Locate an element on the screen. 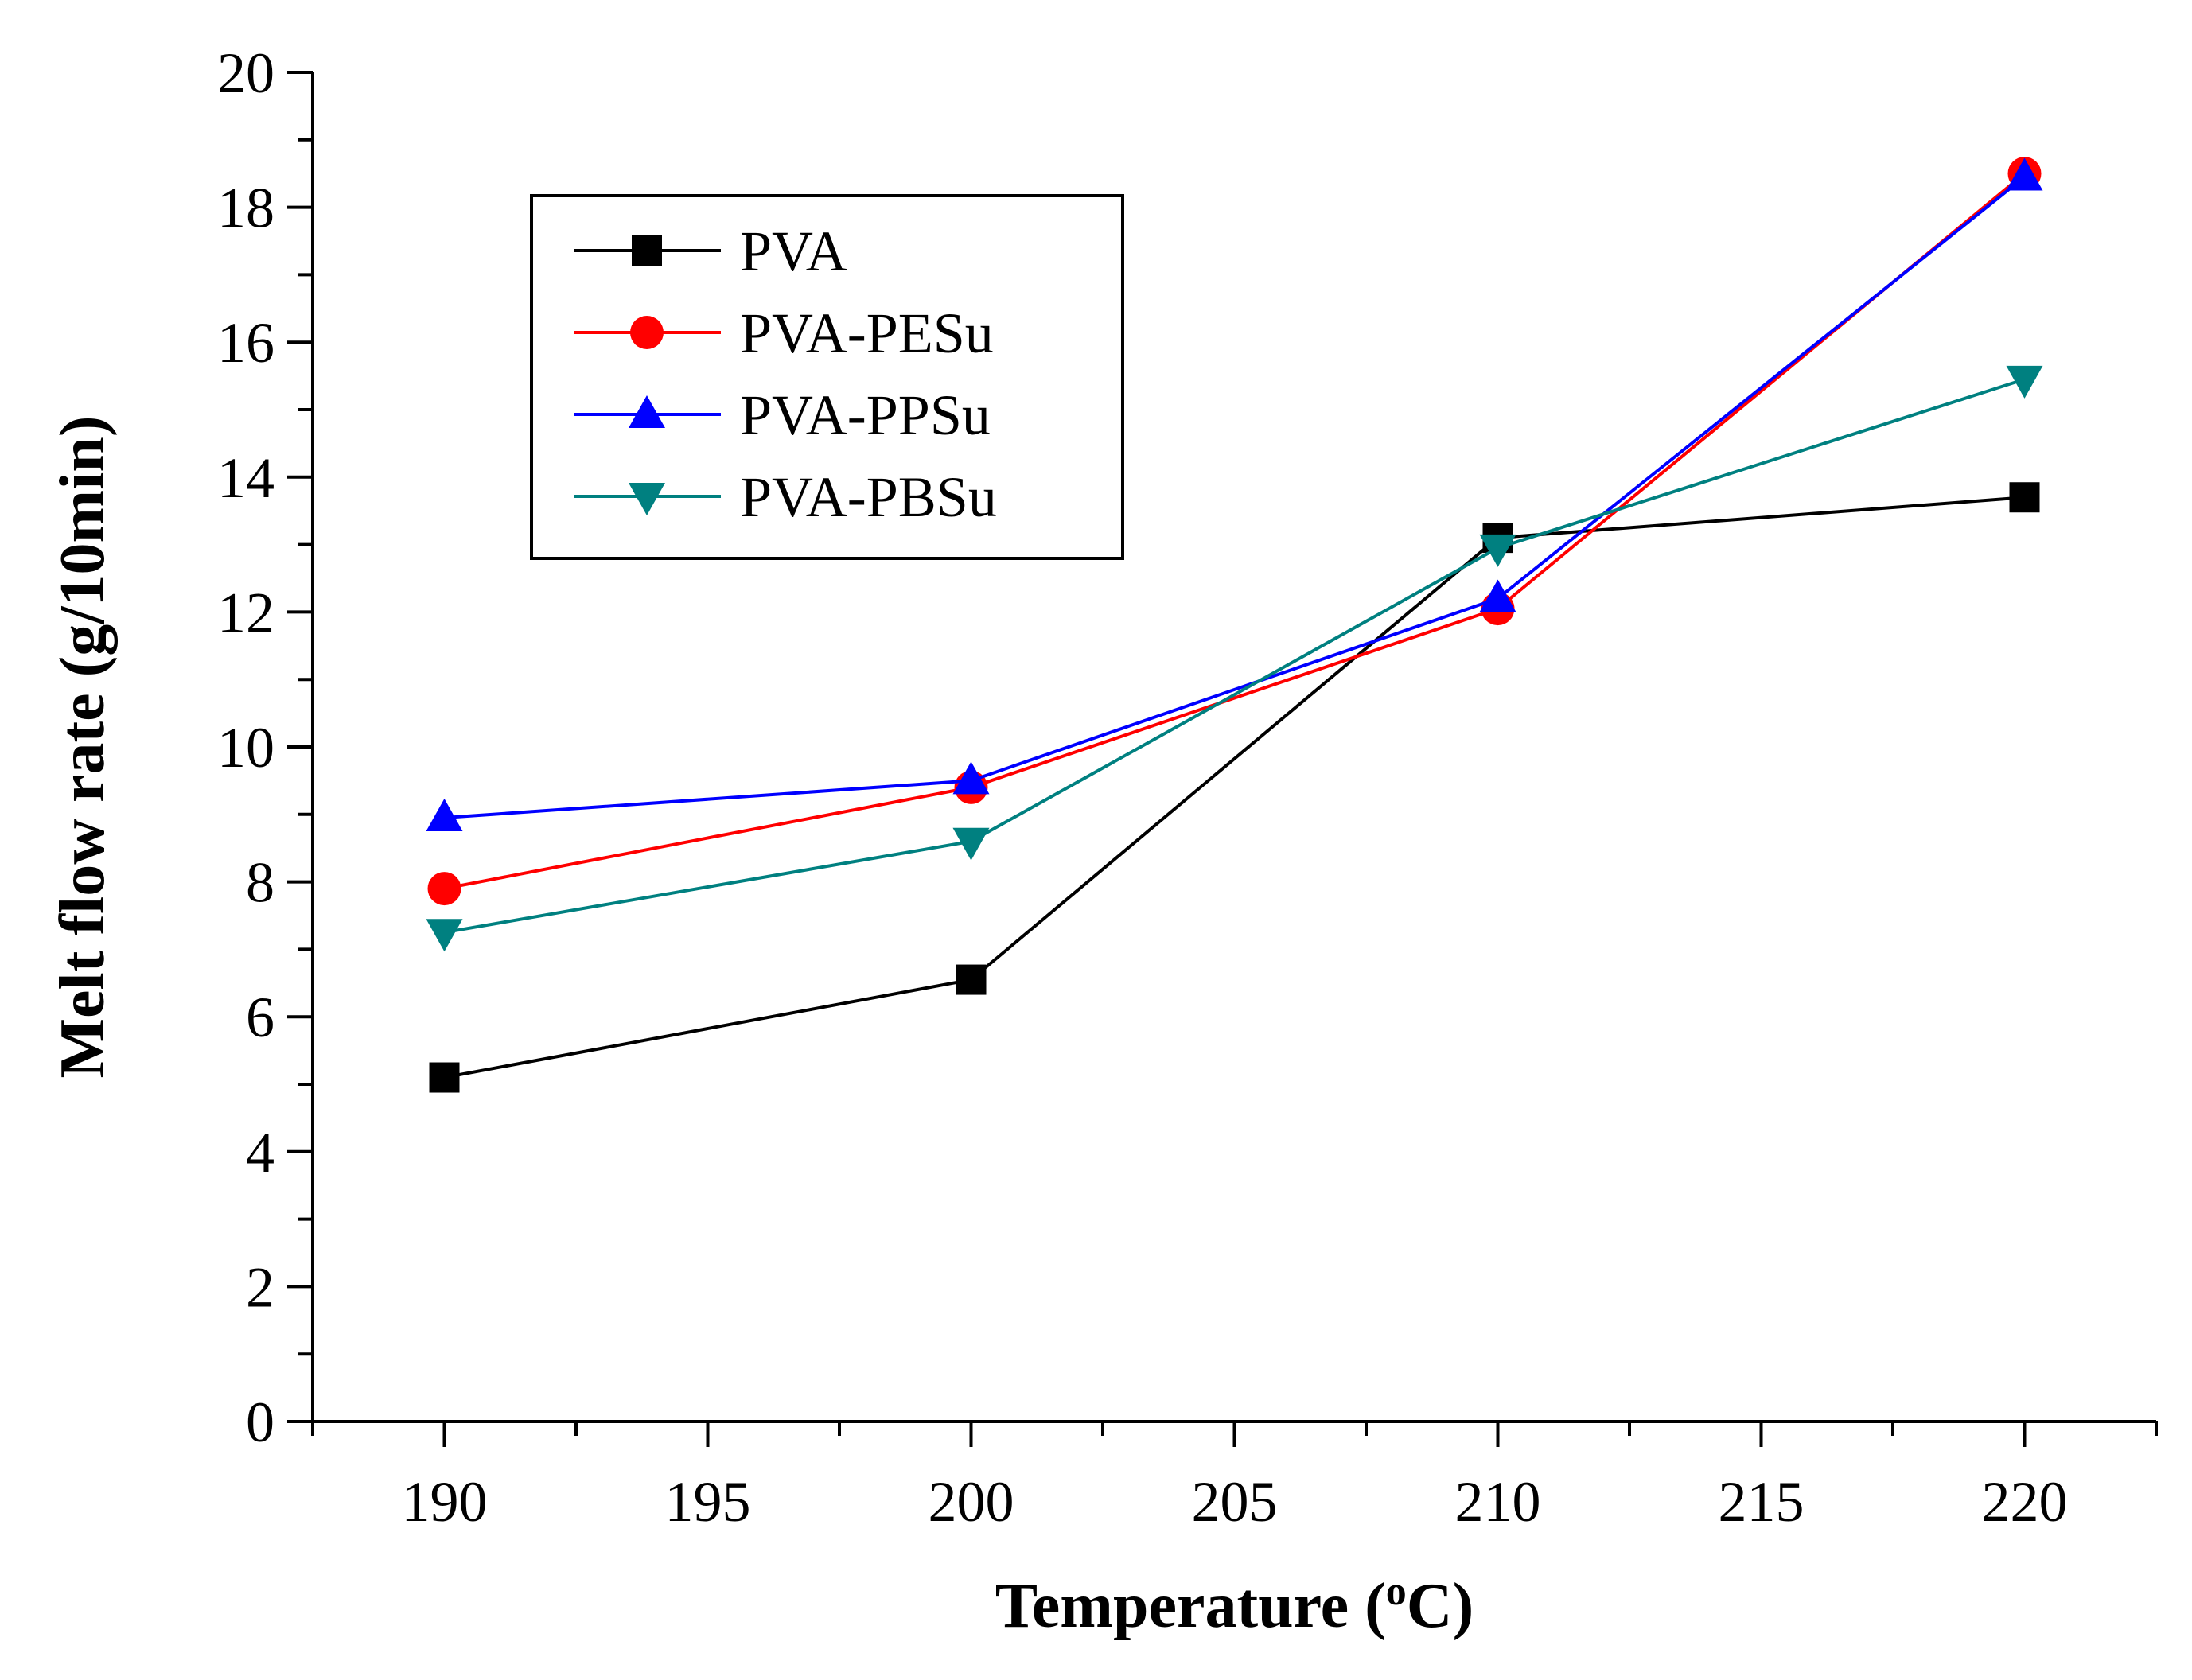 This screenshot has width=2192, height=1680. x-axis-title: Temperature (oC) is located at coordinates (1234, 1605).